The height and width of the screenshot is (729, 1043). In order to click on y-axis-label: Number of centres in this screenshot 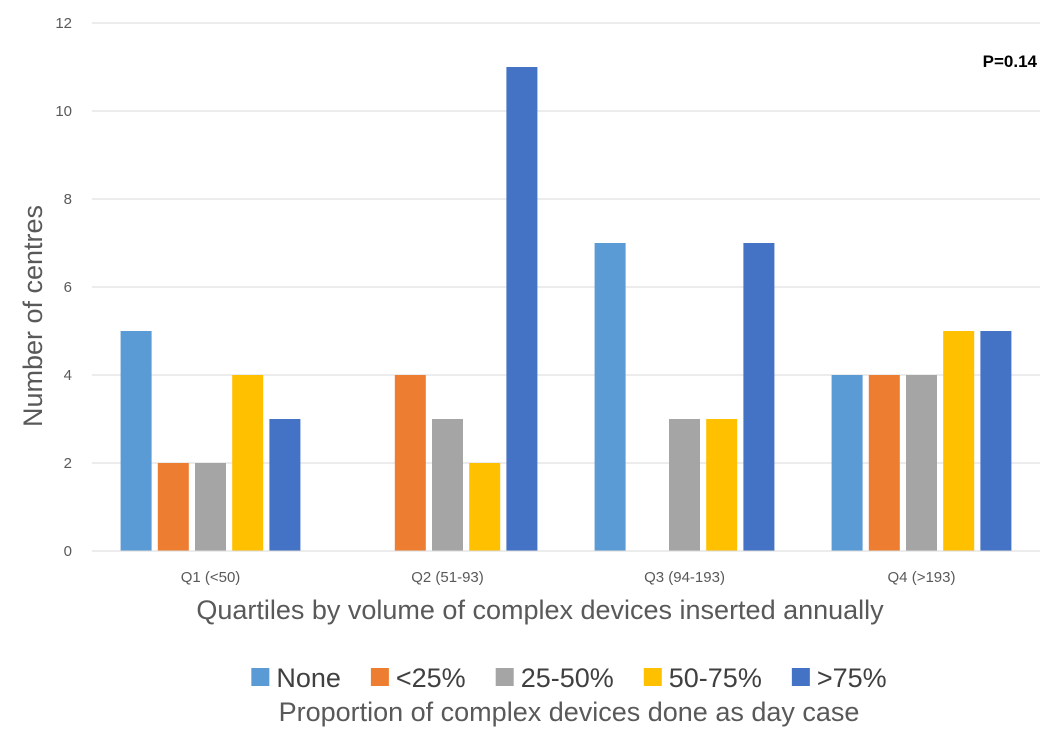, I will do `click(33, 316)`.